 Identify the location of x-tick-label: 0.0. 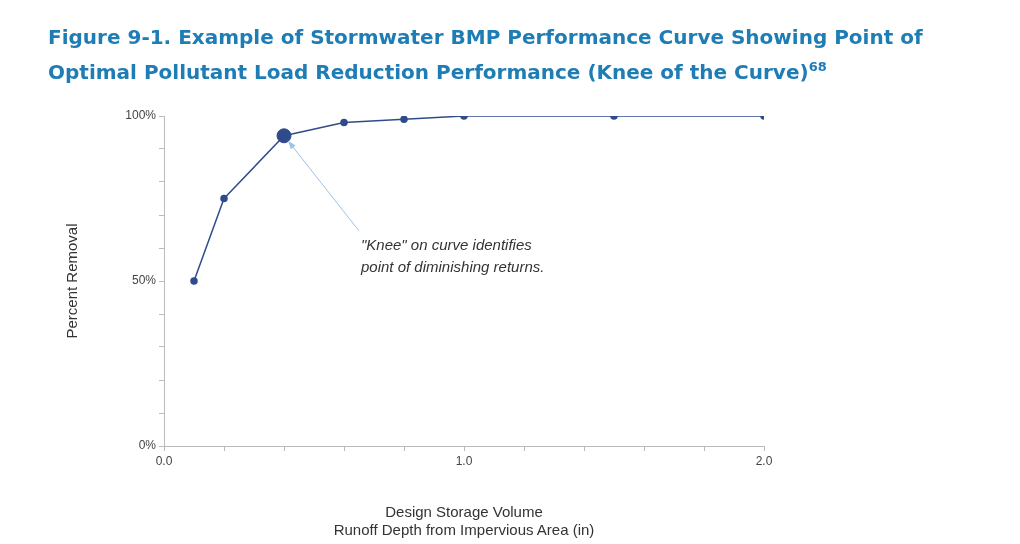
(164, 460).